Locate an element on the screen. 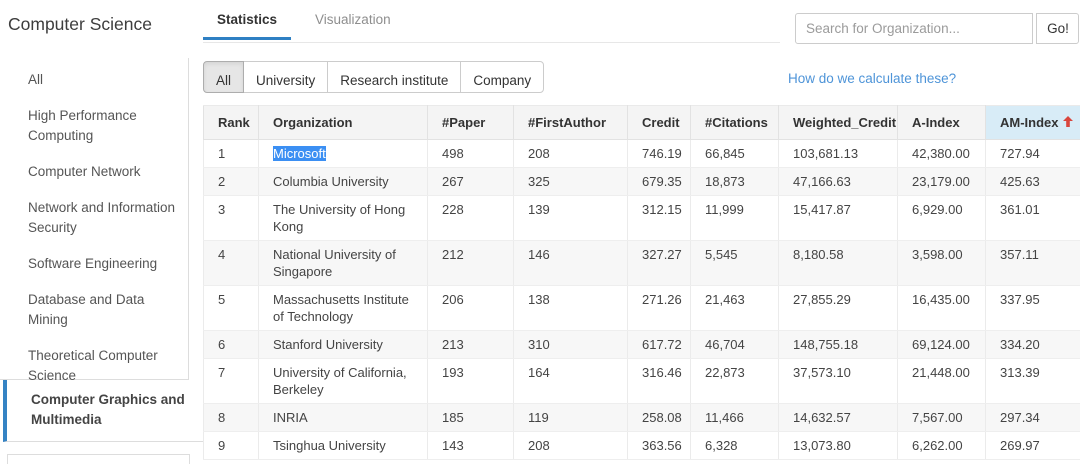  citations-cell: 11,999 is located at coordinates (735, 218).